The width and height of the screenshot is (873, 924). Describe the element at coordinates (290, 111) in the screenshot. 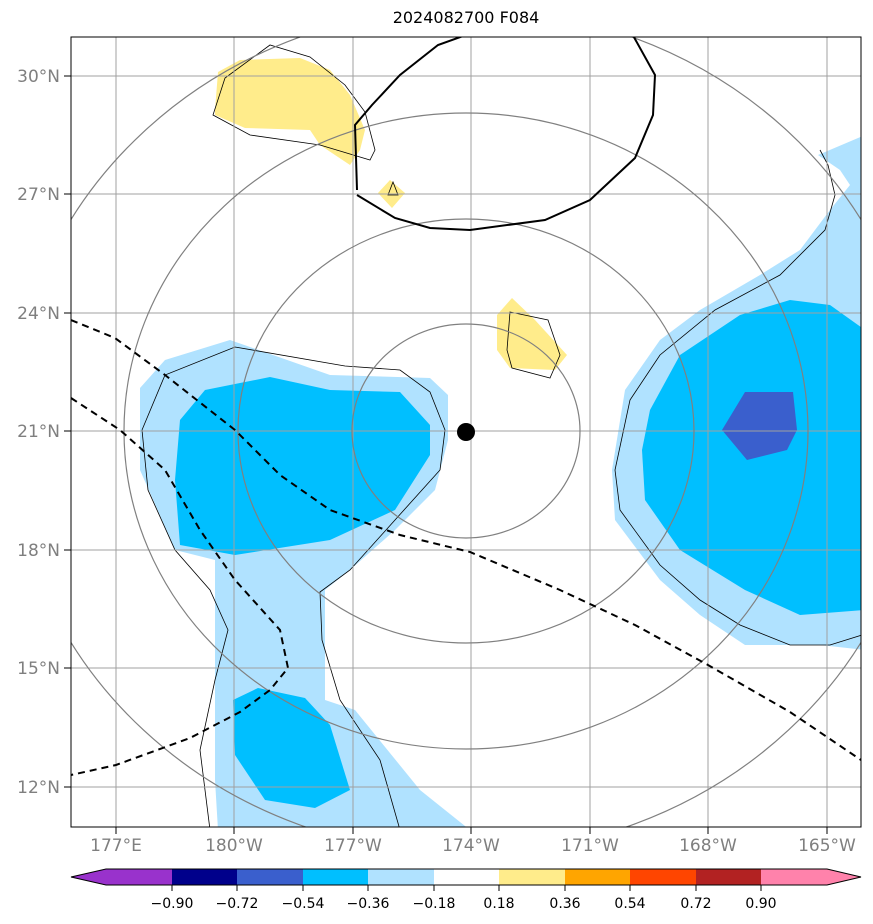

I see `shading-yellow-north` at that location.